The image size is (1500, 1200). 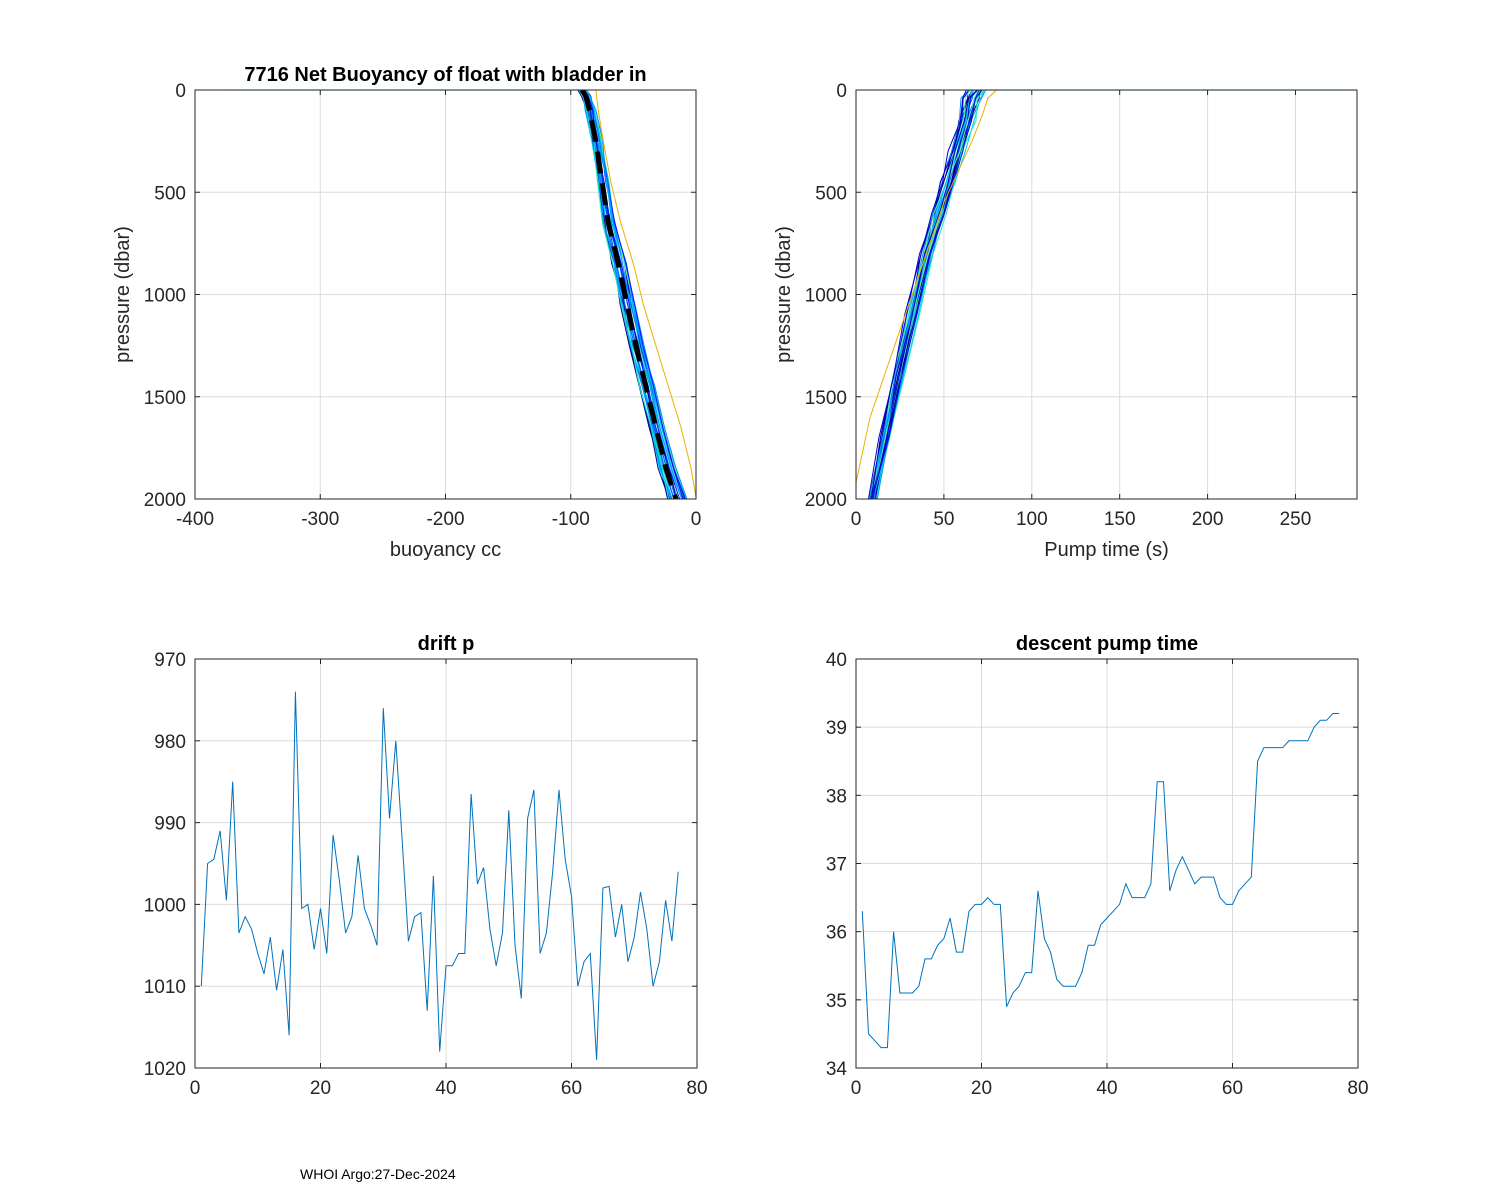 I want to click on x-axis-label: Pump time (s), so click(x=1106, y=550).